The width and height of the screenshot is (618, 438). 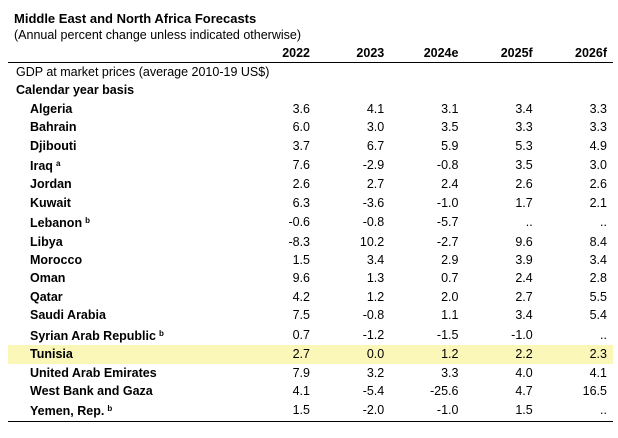 I want to click on value-cell-2023: 2.7, so click(x=375, y=184).